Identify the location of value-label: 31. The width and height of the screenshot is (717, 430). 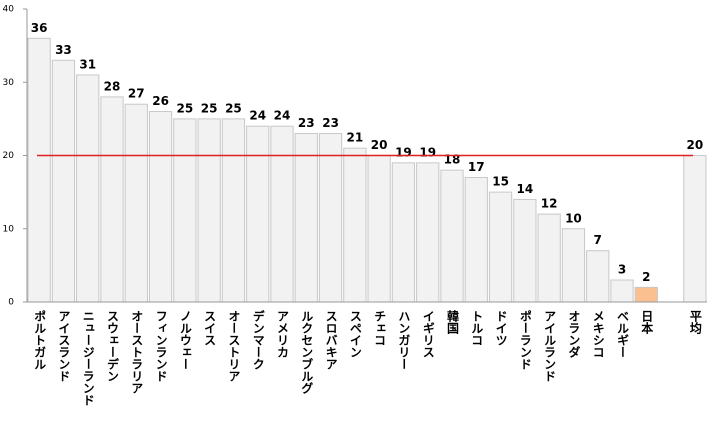
(87, 64).